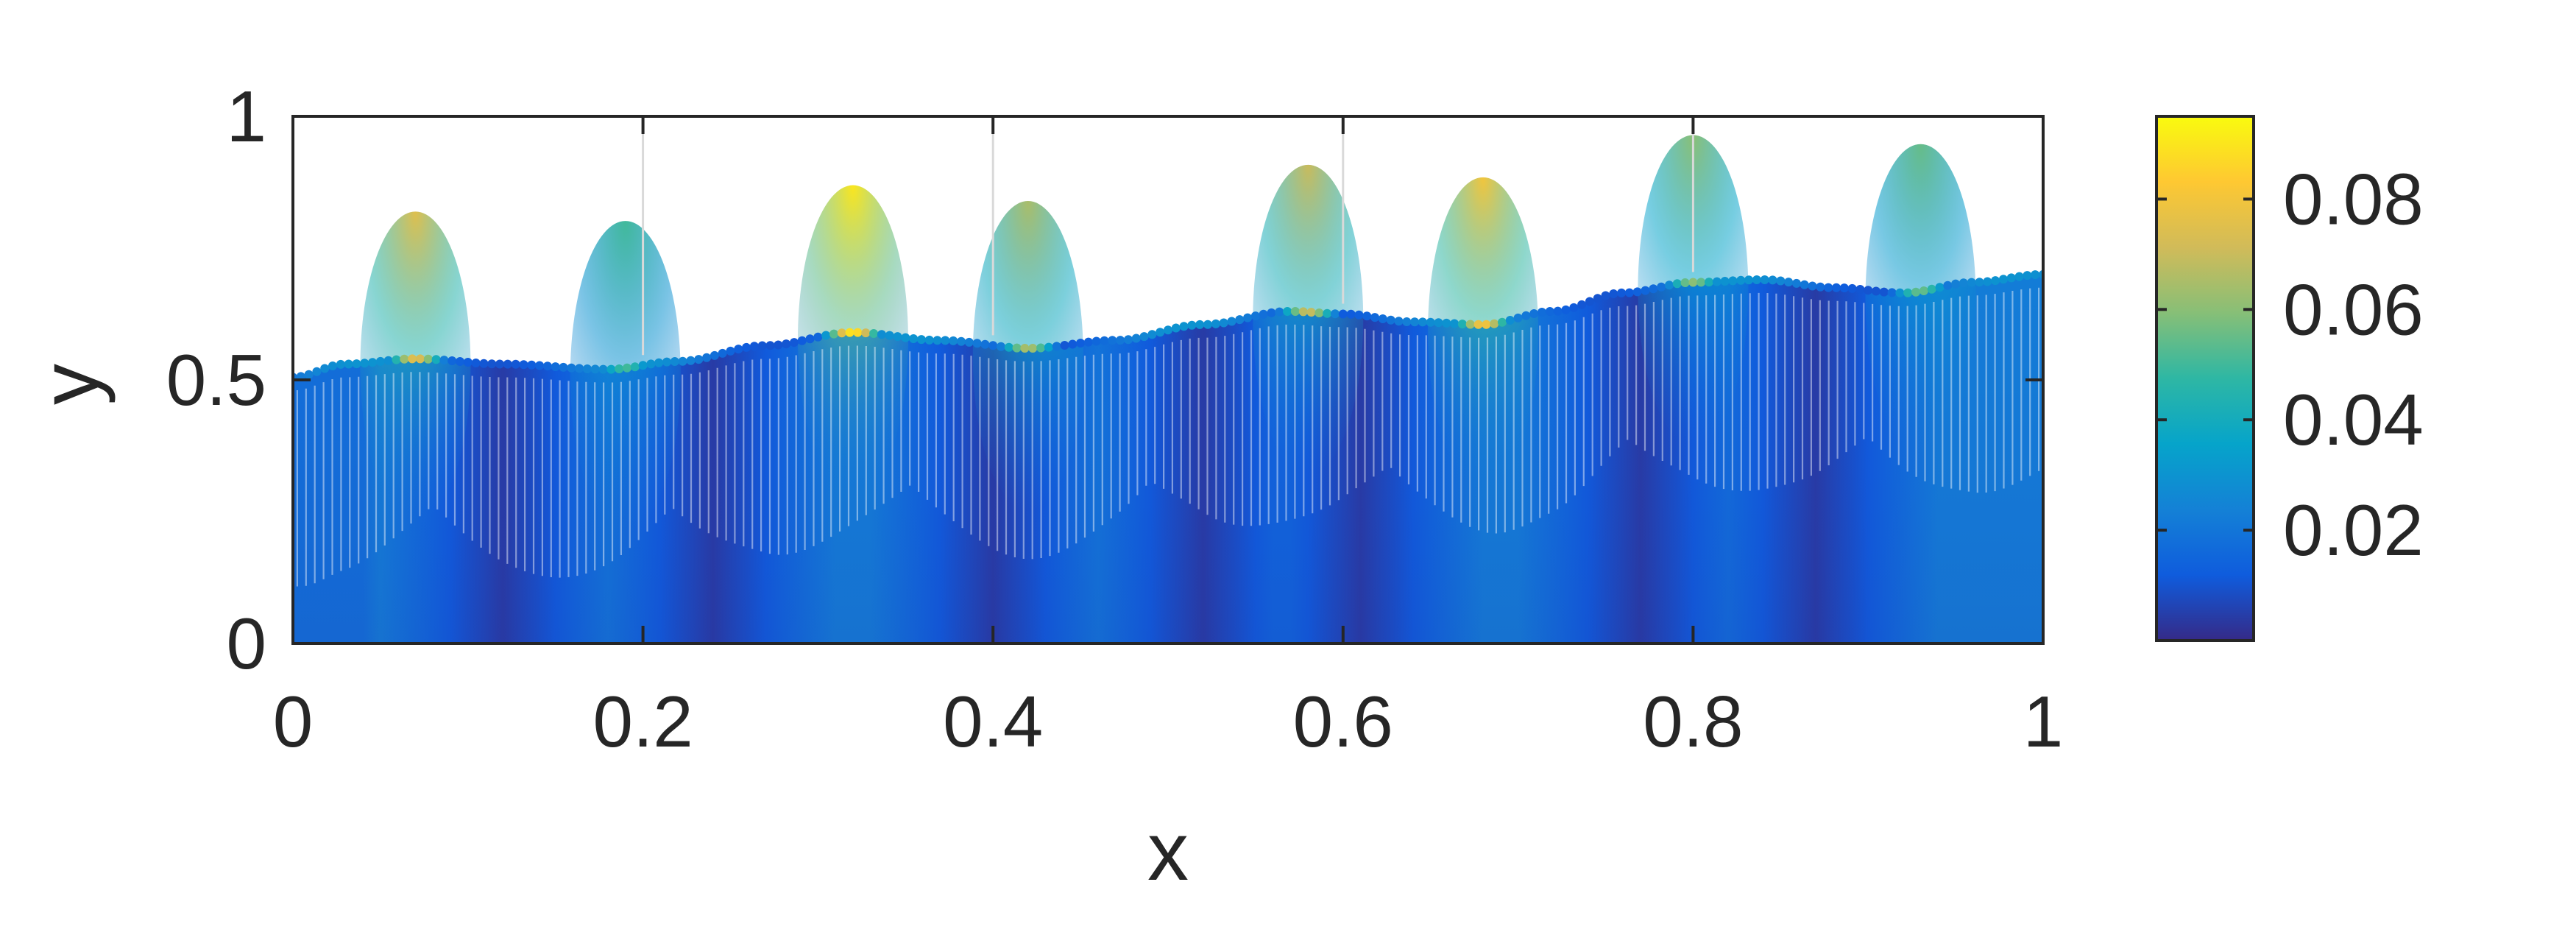 The height and width of the screenshot is (949, 2576). What do you see at coordinates (1168, 851) in the screenshot?
I see `x-axis-label: x` at bounding box center [1168, 851].